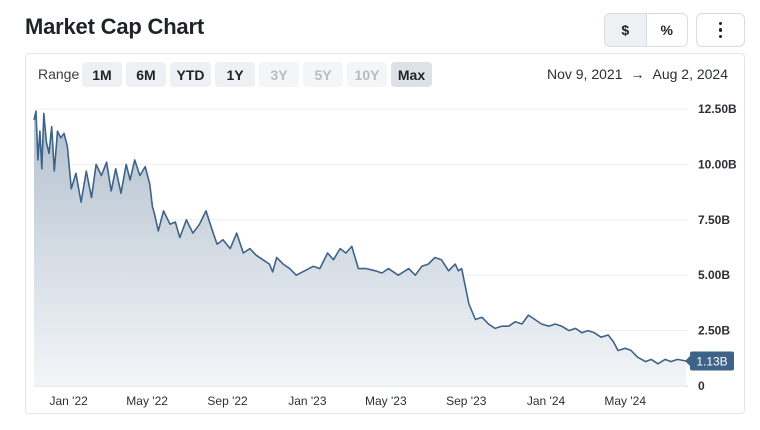 The width and height of the screenshot is (760, 430). I want to click on range-button-10y: 10Y, so click(367, 74).